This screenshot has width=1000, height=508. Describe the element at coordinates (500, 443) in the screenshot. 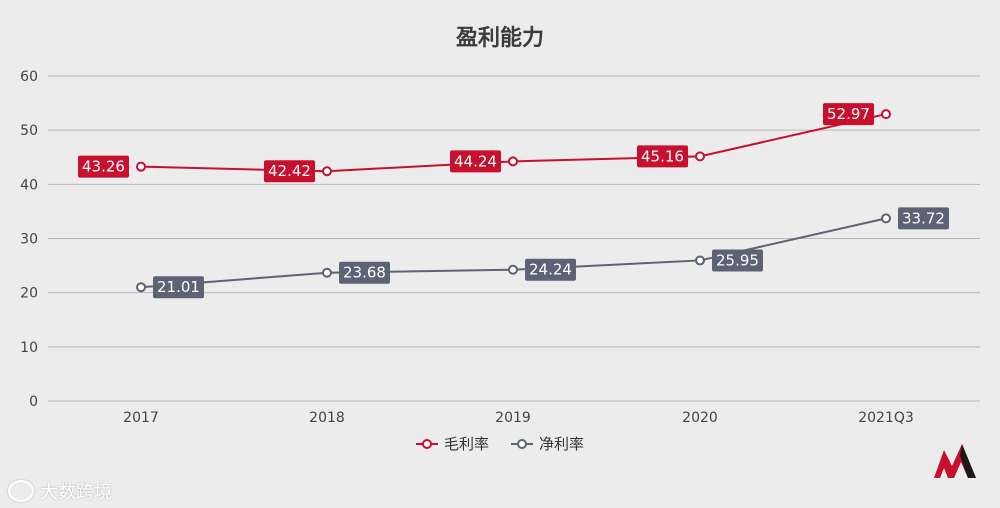

I see `legend: 毛利率 净利率` at that location.